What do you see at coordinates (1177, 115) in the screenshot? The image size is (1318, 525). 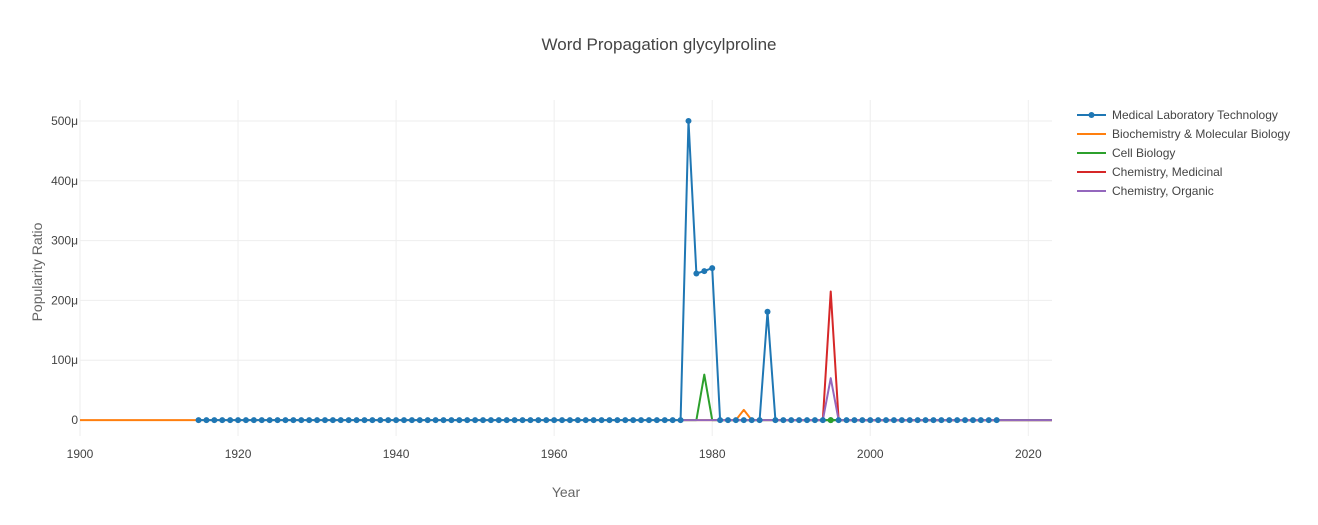 I see `legend-item: Medical Laboratory Technology` at bounding box center [1177, 115].